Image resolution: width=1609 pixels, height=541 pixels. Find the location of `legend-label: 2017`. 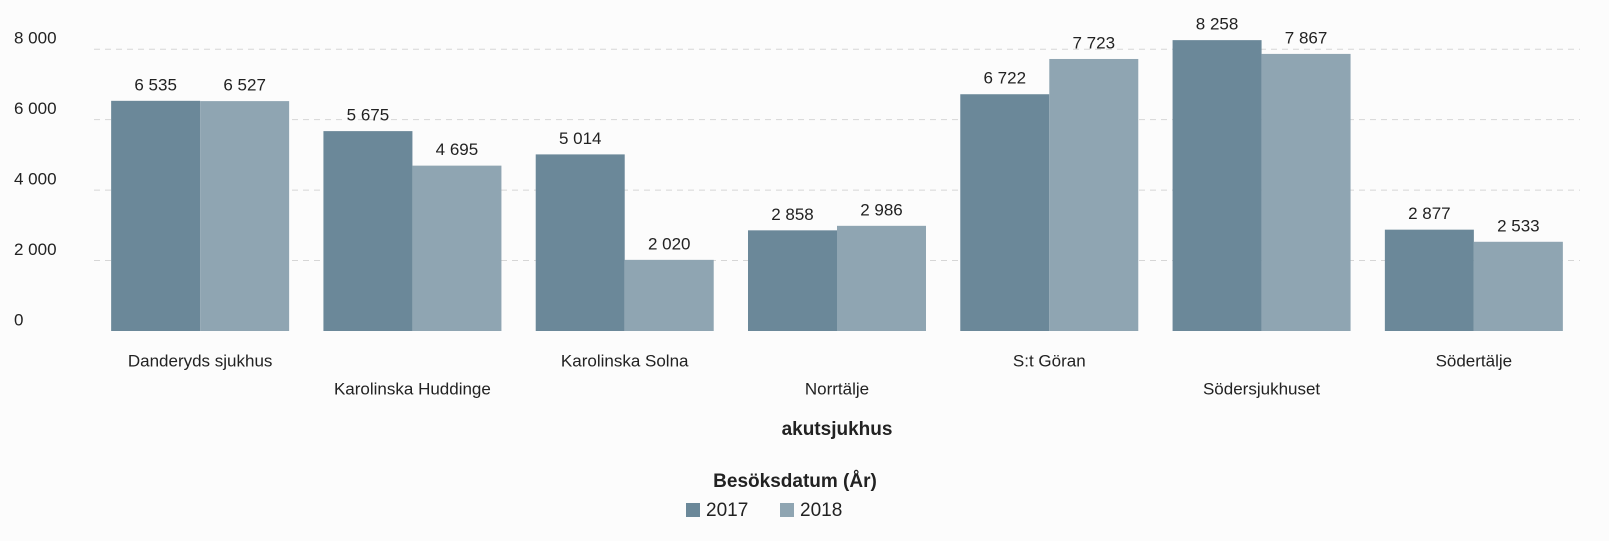

legend-label: 2017 is located at coordinates (727, 510).